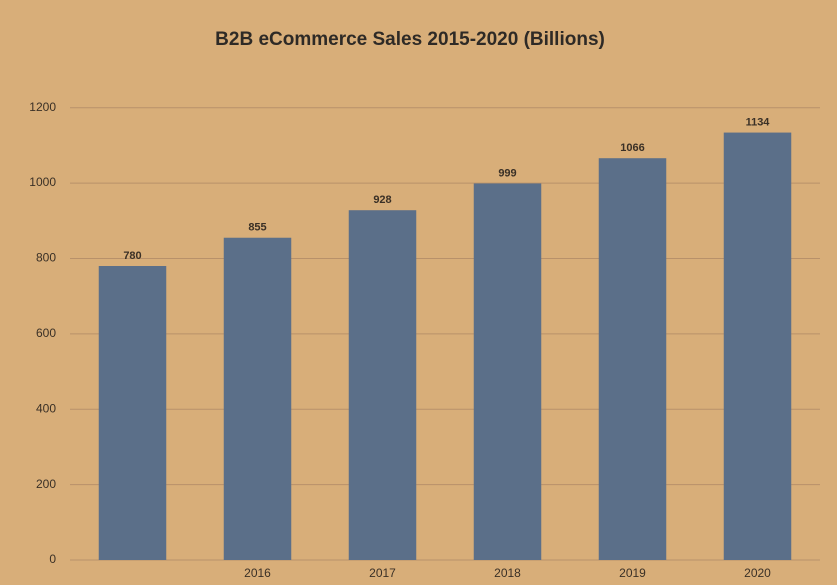  I want to click on value-label: 999, so click(507, 173).